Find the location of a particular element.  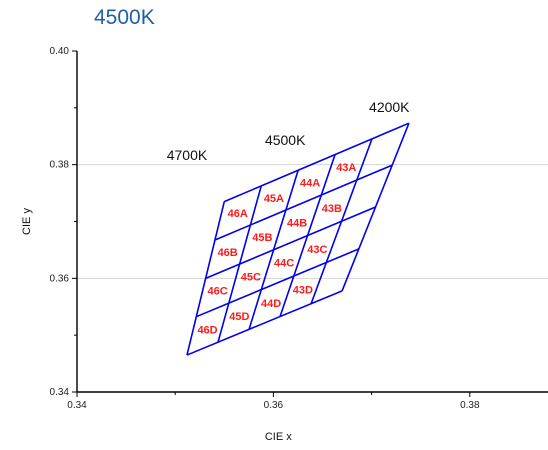

bin-label: 45B is located at coordinates (262, 238).